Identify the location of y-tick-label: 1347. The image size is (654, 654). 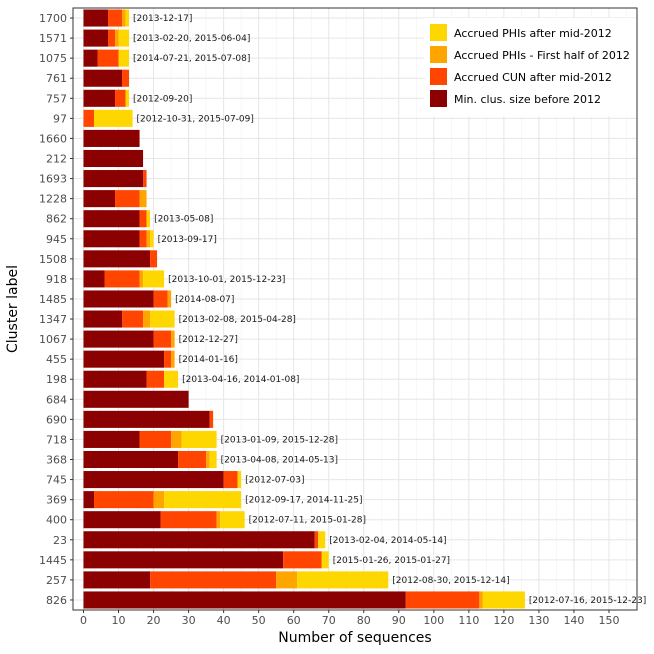
(53, 319).